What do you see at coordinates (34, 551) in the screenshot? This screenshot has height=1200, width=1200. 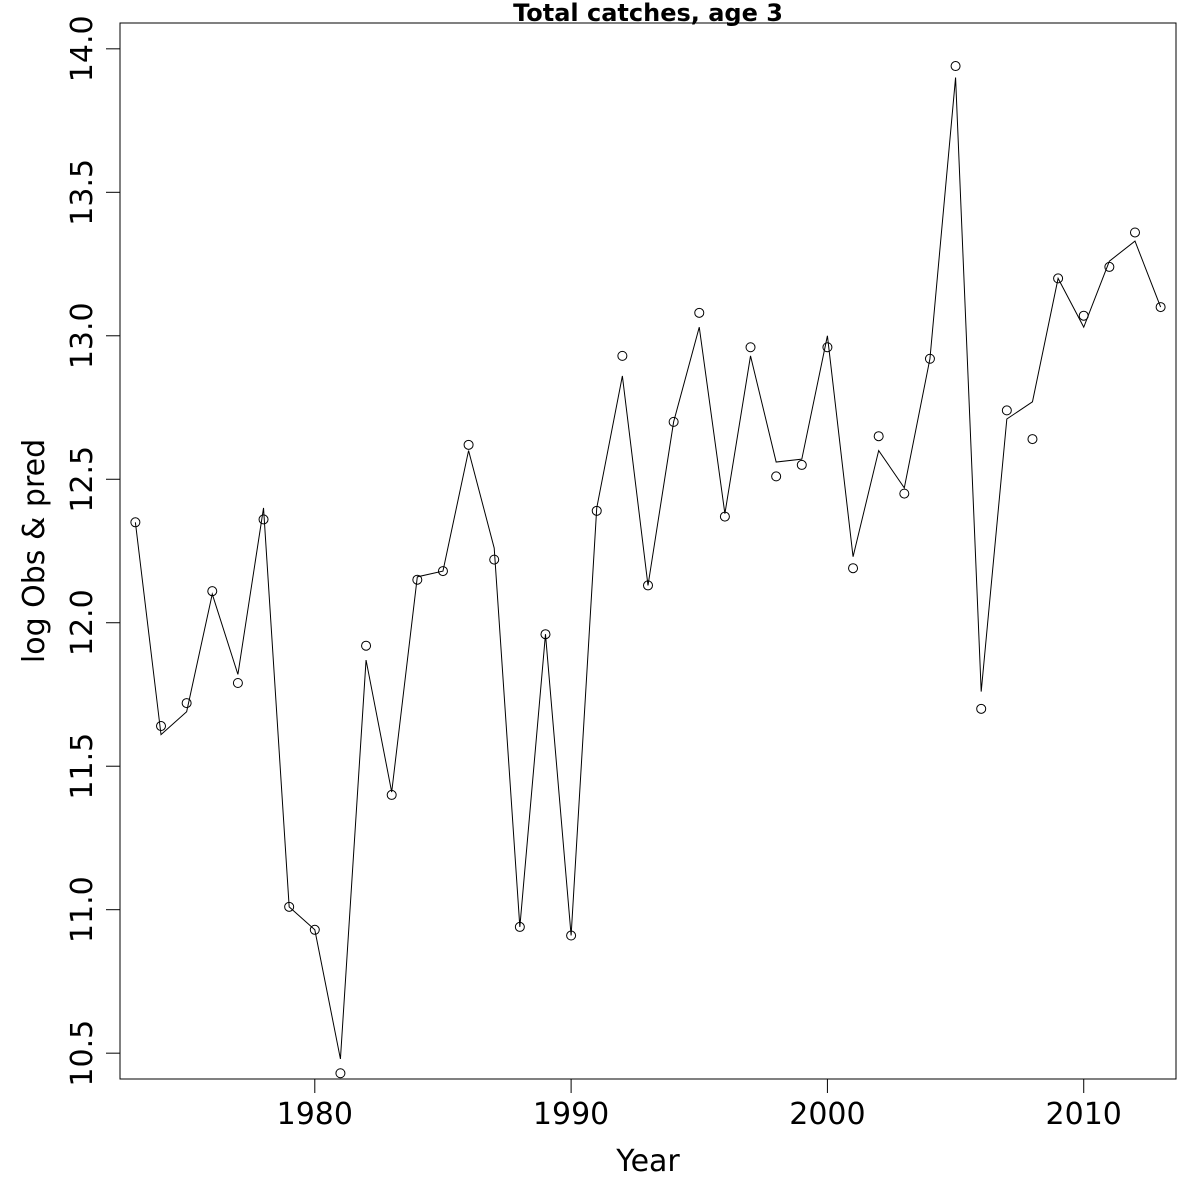 I see `y-axis-label: log Obs & pred` at bounding box center [34, 551].